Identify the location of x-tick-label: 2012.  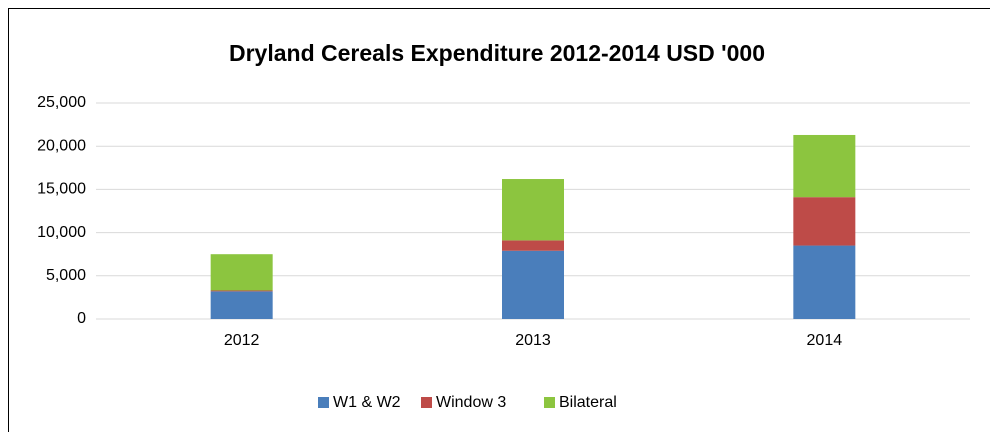
(242, 340).